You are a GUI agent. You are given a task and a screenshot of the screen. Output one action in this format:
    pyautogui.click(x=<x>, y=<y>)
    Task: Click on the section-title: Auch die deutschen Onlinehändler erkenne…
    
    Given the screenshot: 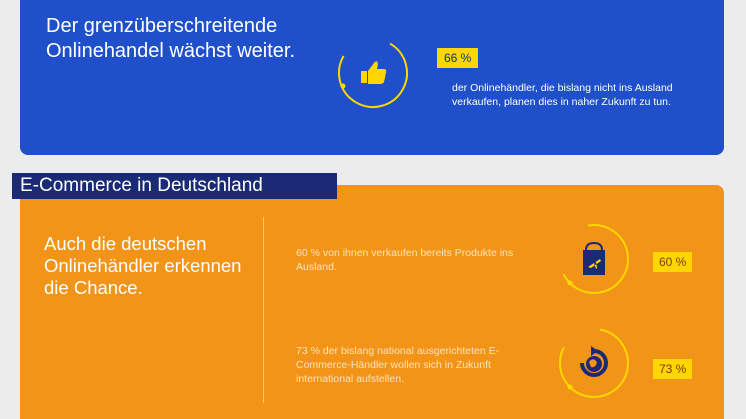 What is the action you would take?
    pyautogui.click(x=143, y=265)
    